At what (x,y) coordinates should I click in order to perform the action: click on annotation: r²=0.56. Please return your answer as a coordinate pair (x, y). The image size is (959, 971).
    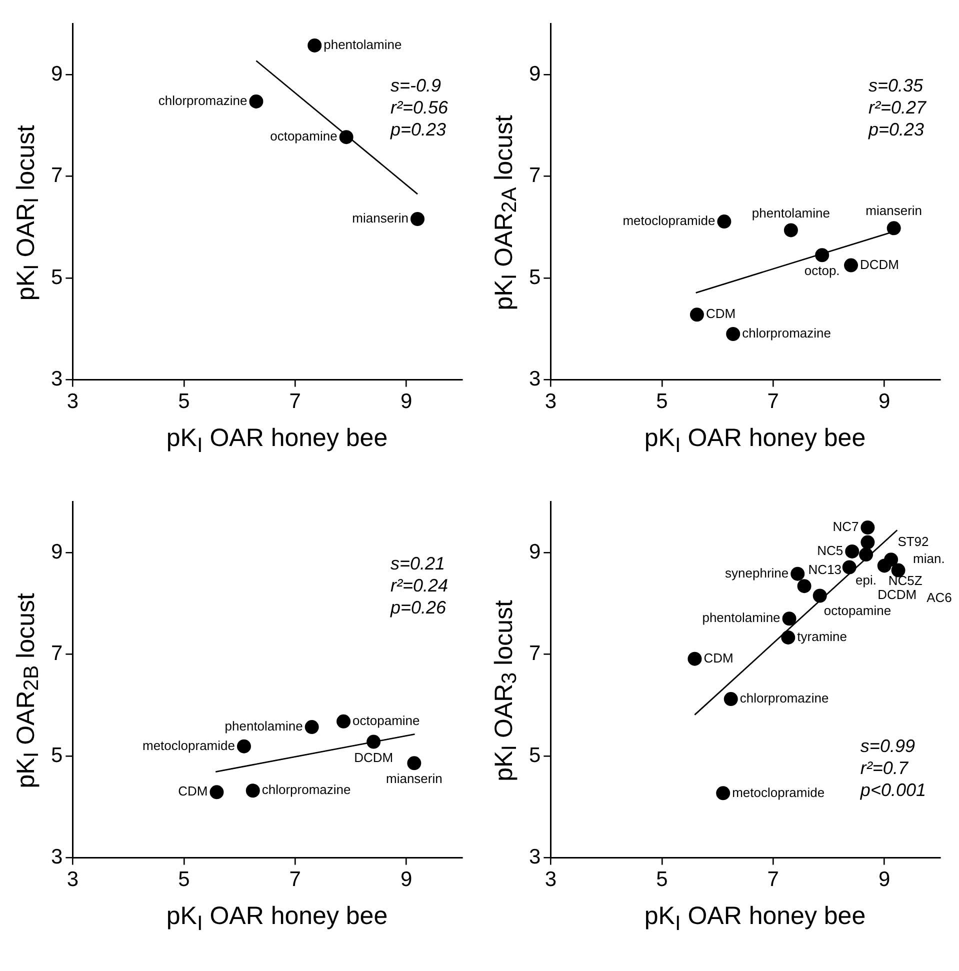
    Looking at the image, I should click on (419, 108).